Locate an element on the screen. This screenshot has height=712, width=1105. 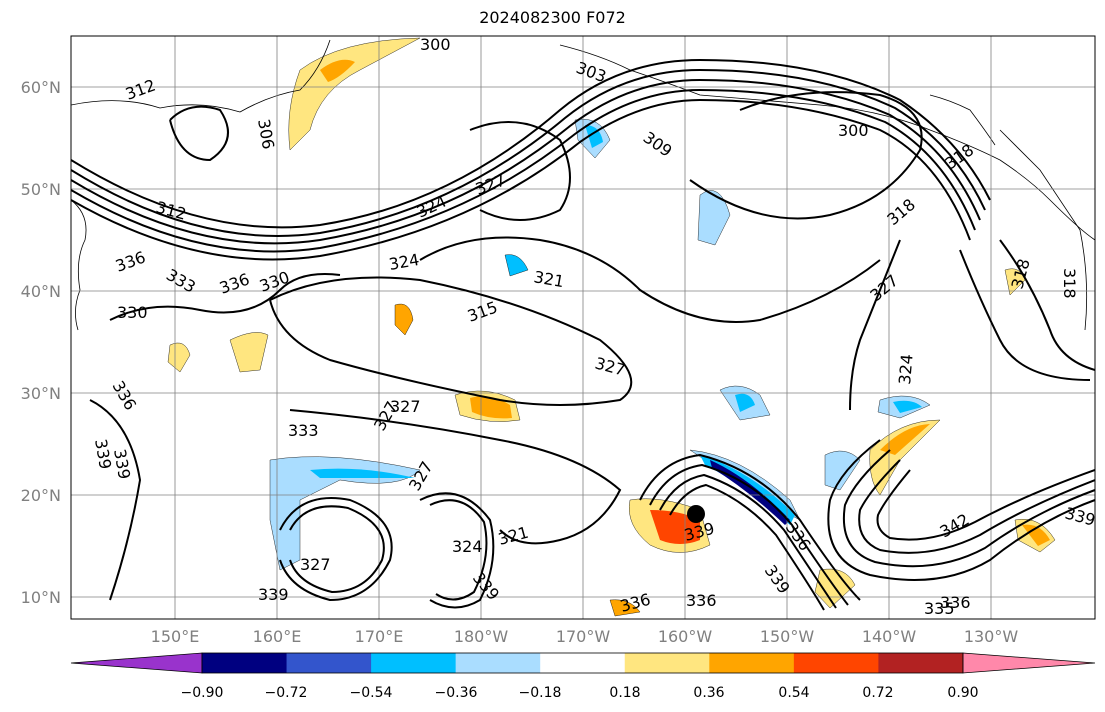
lon-label: 150°W is located at coordinates (787, 636).